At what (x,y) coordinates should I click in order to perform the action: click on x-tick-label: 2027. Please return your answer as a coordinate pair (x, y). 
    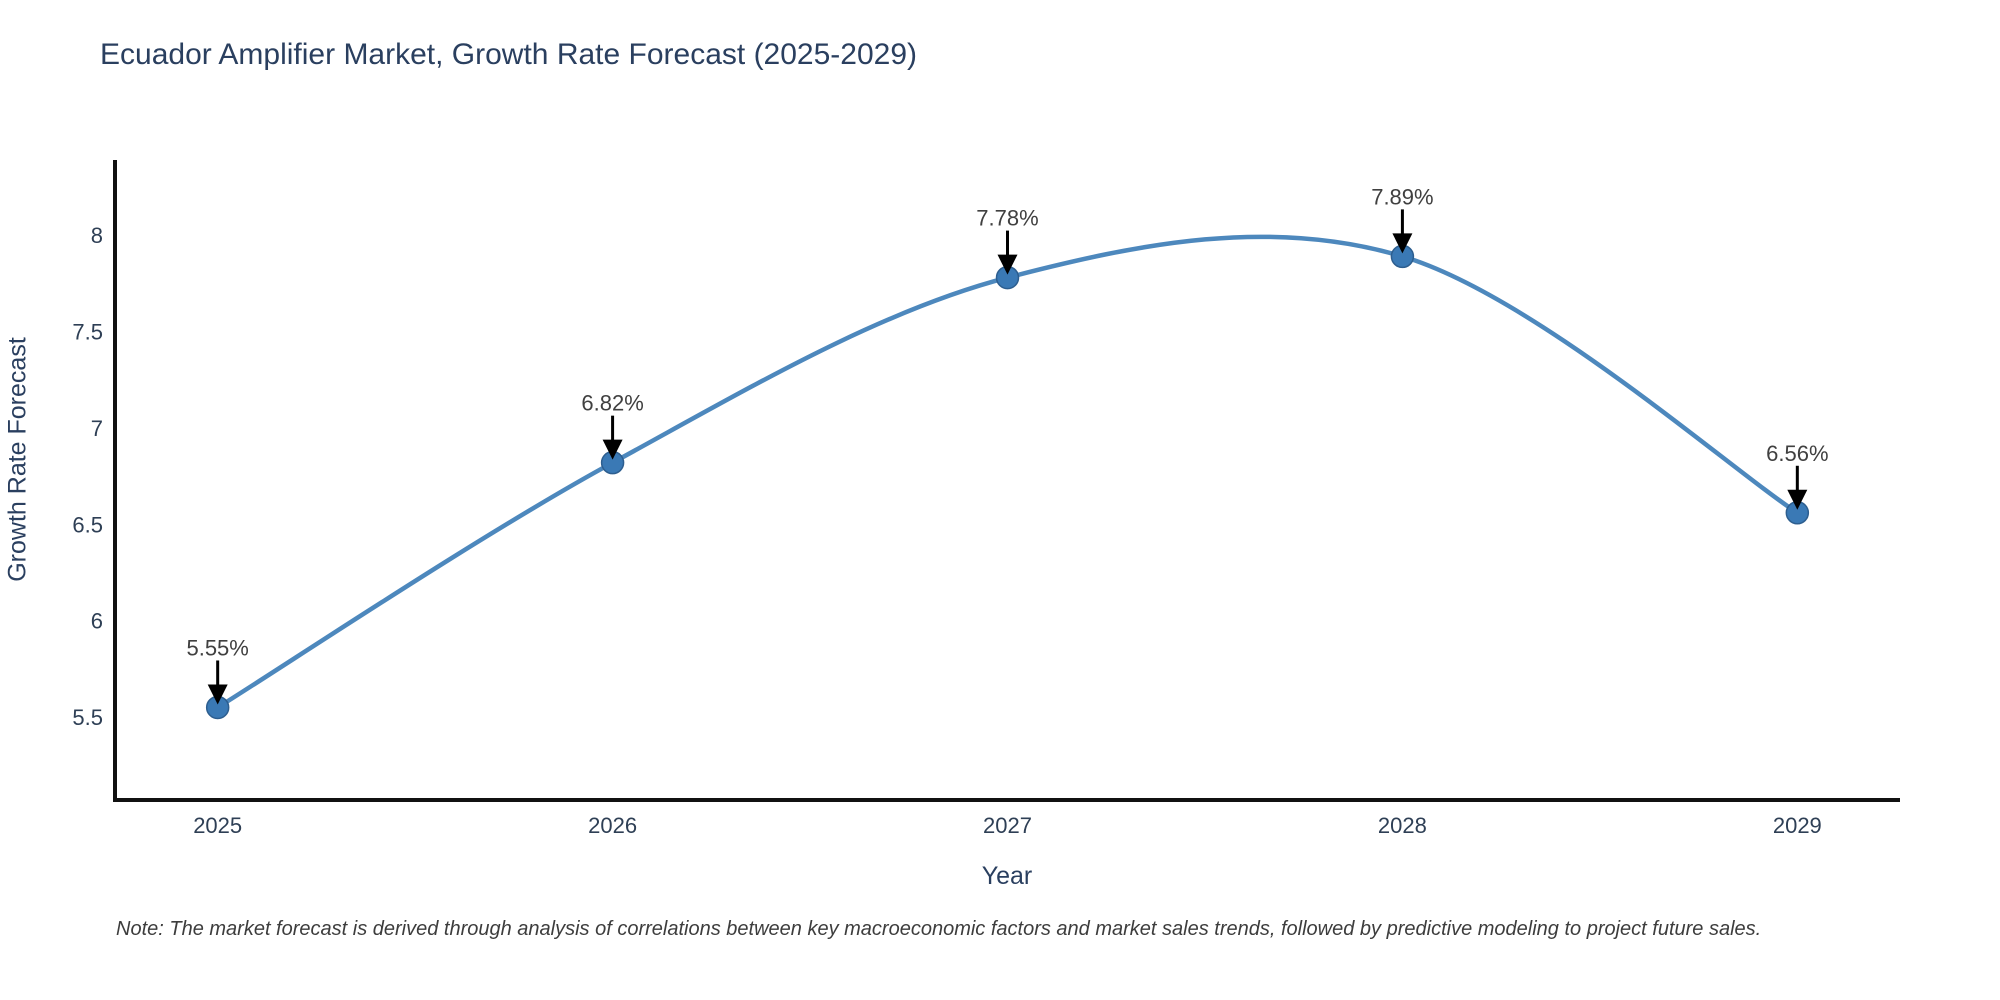
    Looking at the image, I should click on (1007, 825).